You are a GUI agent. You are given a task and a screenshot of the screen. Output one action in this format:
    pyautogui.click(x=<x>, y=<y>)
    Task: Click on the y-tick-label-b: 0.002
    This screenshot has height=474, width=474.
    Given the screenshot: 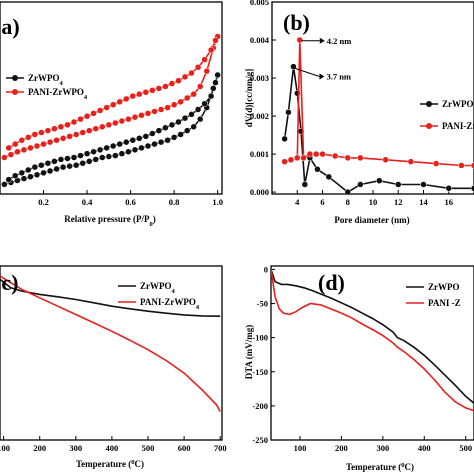 What is the action you would take?
    pyautogui.click(x=259, y=116)
    